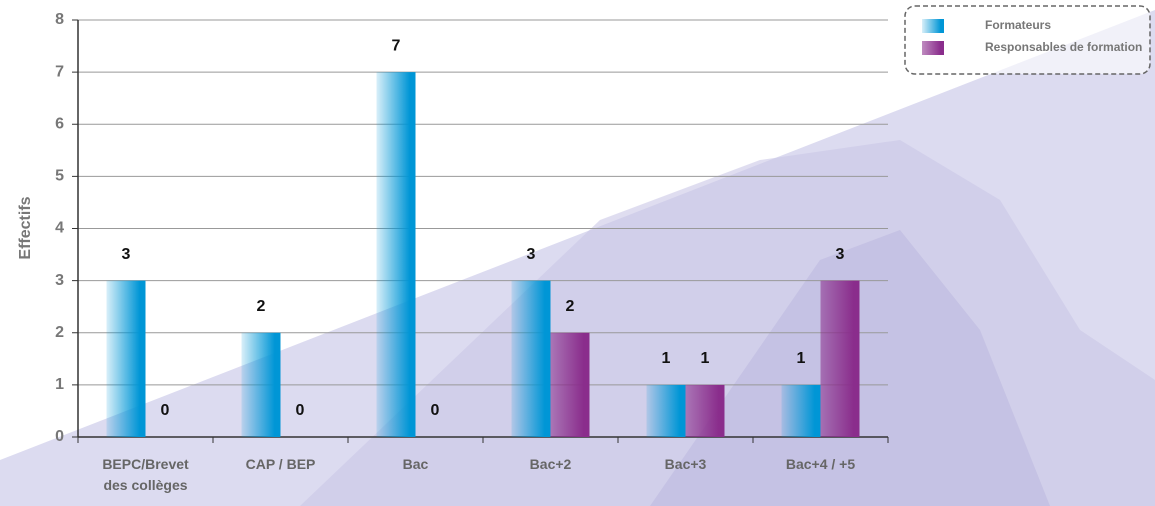  Describe the element at coordinates (59, 176) in the screenshot. I see `y-tick-label: 5` at that location.